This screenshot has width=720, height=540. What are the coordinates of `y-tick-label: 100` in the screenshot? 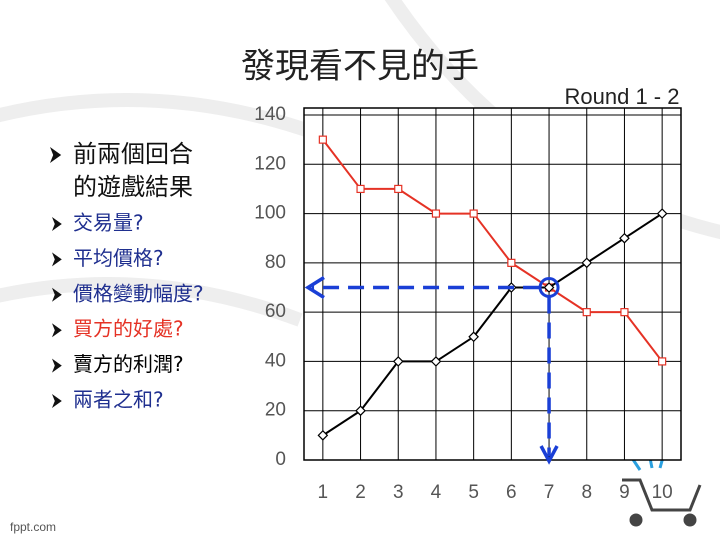 It's located at (270, 213).